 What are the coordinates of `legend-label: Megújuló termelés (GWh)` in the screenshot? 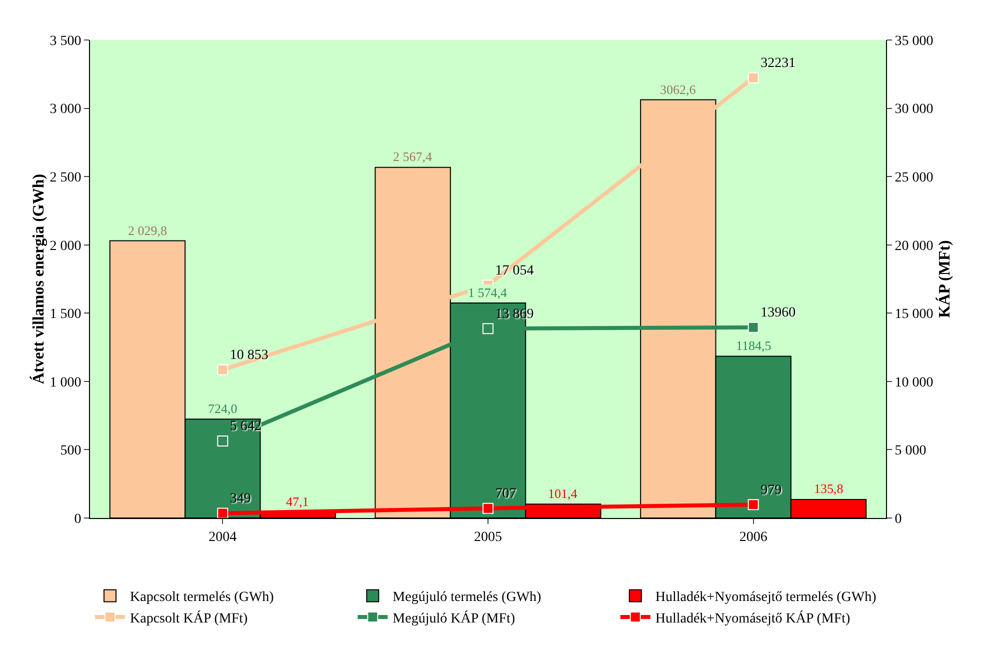 It's located at (467, 598).